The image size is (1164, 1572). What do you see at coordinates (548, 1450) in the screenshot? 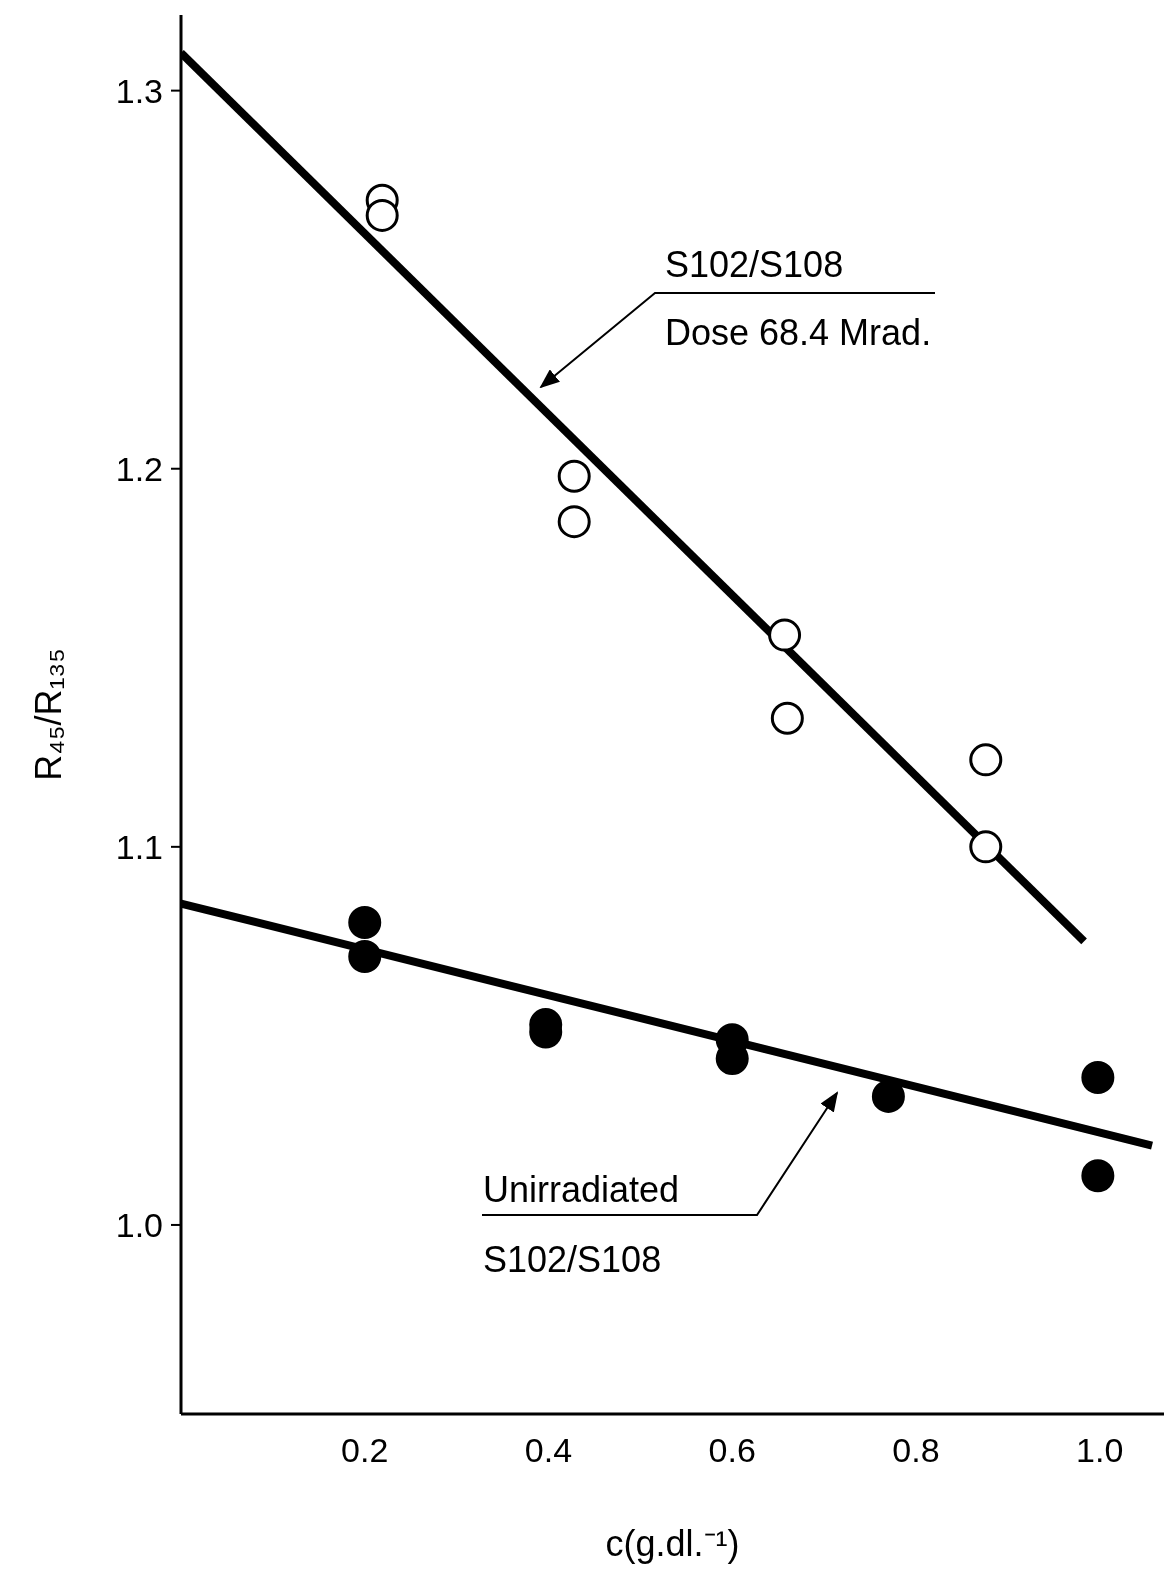
I see `x-tick-label: 0.4` at bounding box center [548, 1450].